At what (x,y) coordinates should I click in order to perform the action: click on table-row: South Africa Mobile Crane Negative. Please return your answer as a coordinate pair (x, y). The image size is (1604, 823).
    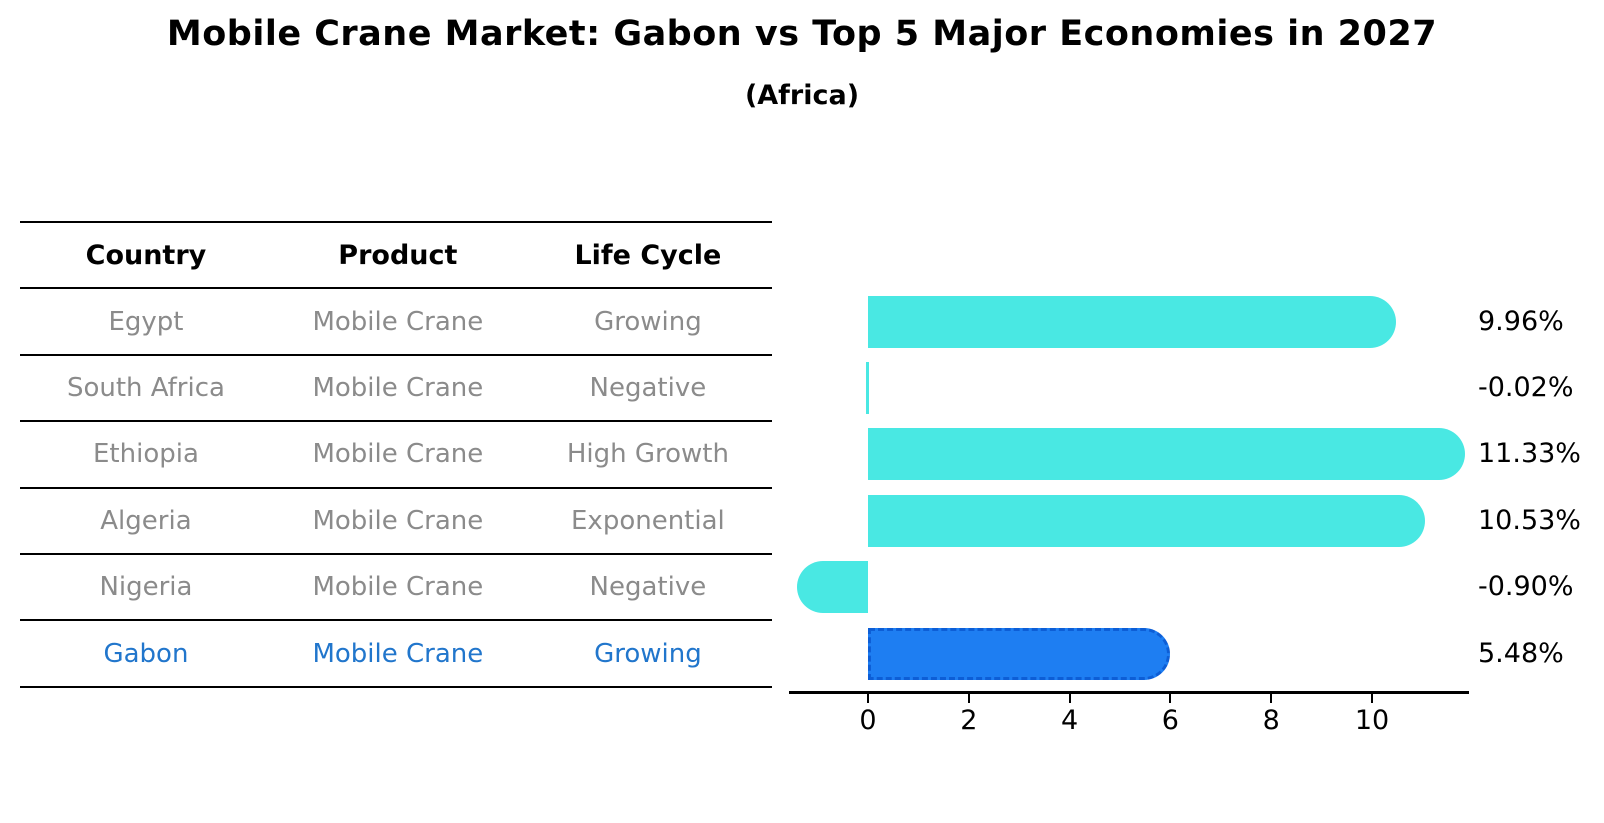
    Looking at the image, I should click on (396, 388).